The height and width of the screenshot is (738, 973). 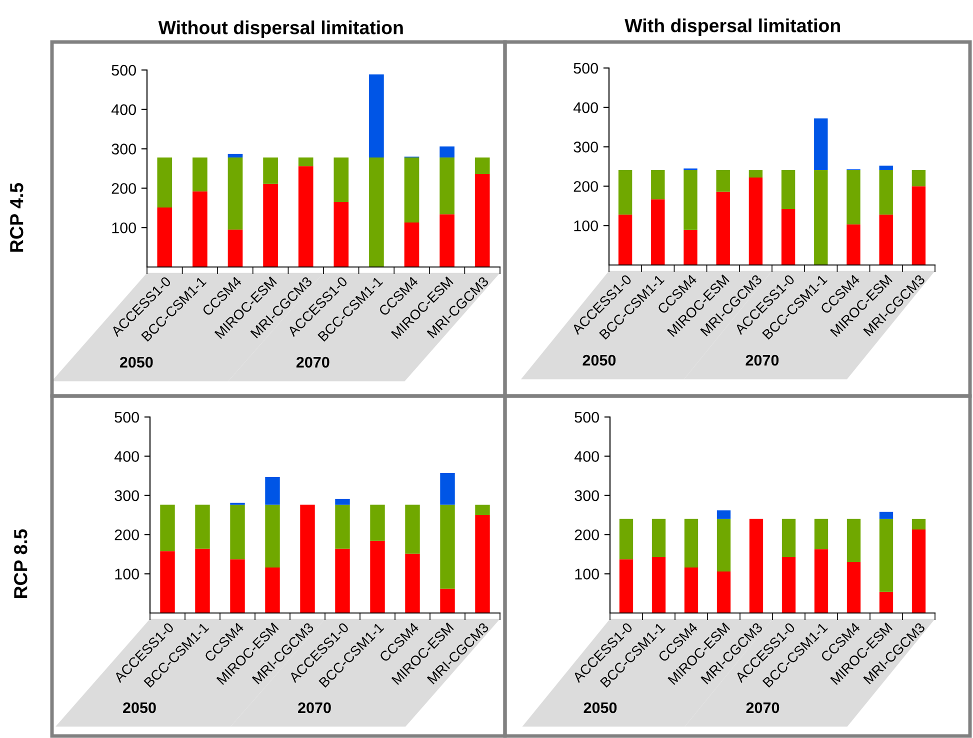 I want to click on chart-title: Without dispersal limitation, so click(x=280, y=29).